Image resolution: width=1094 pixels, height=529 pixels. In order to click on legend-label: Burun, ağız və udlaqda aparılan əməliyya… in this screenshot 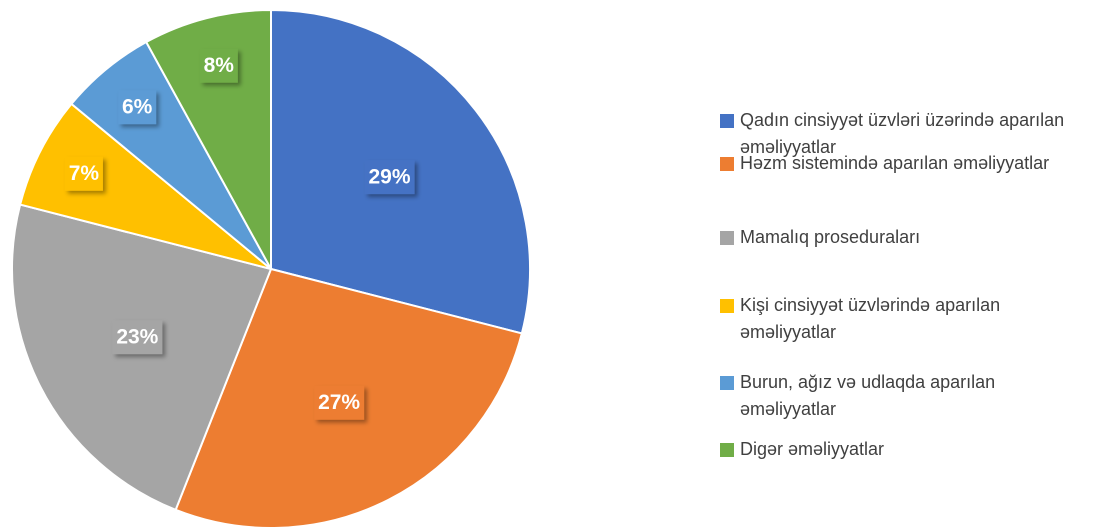, I will do `click(868, 395)`.